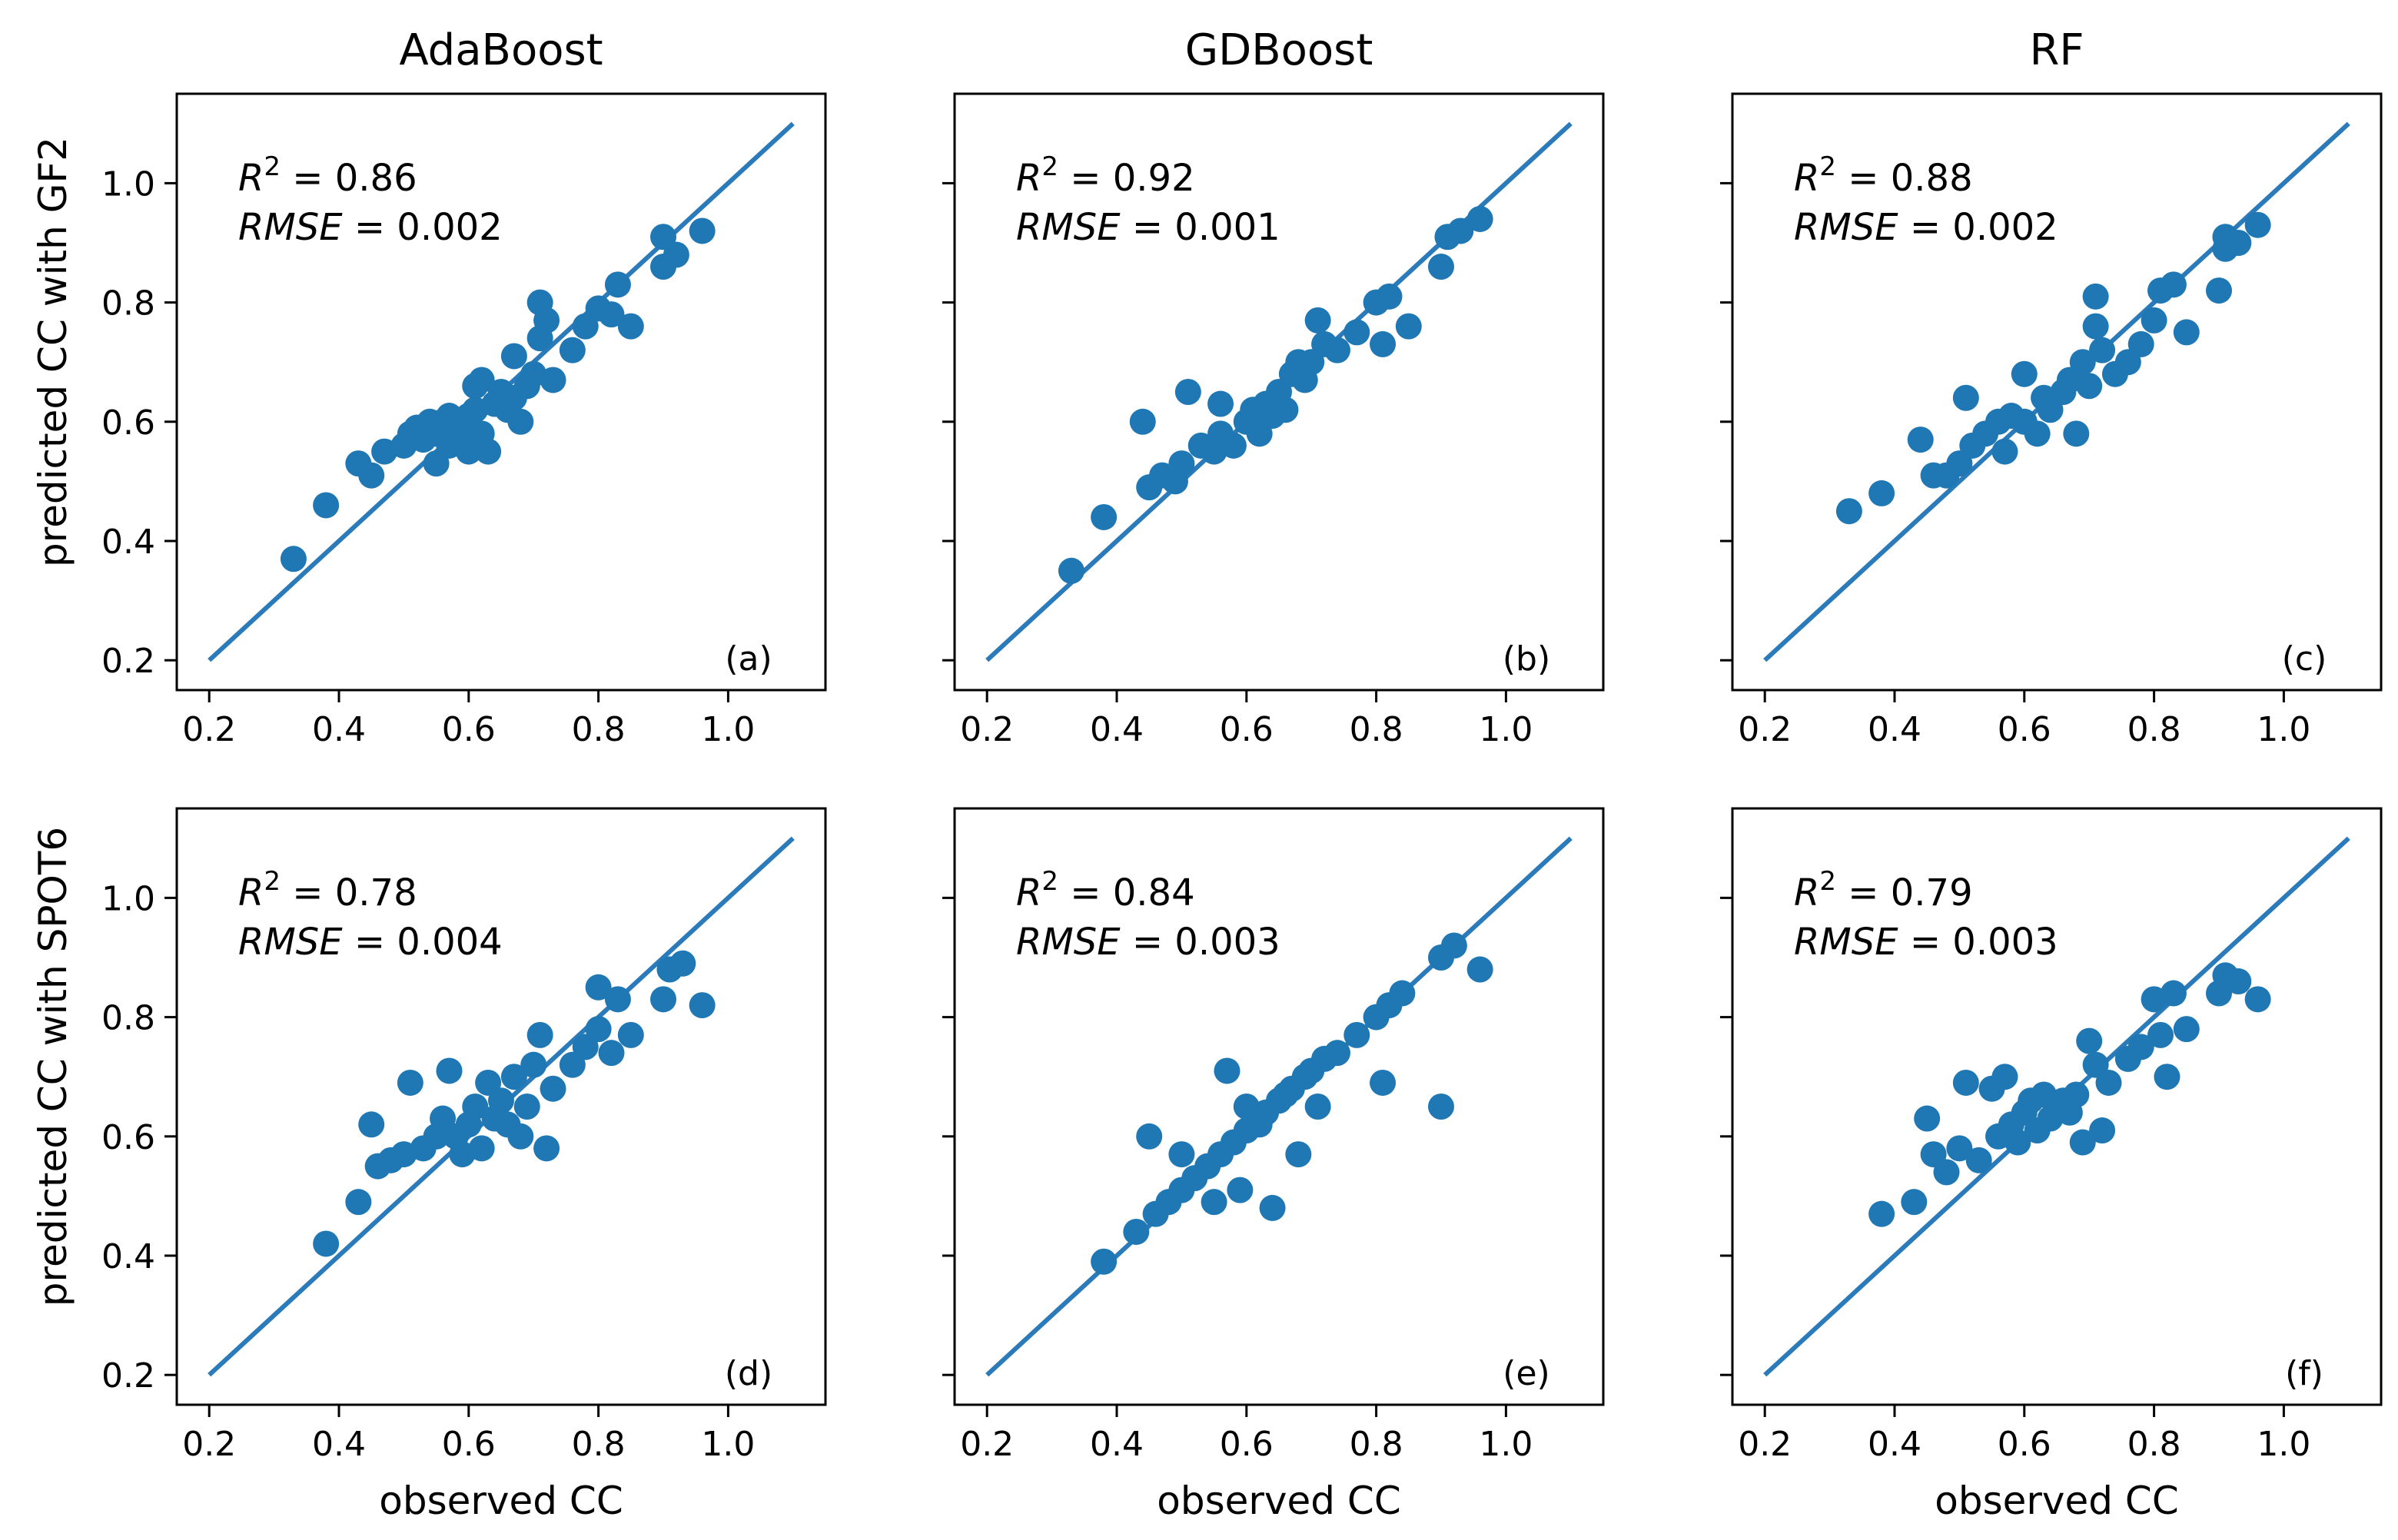 This screenshot has width=2398, height=1540. I want to click on axes-frame, so click(501, 392).